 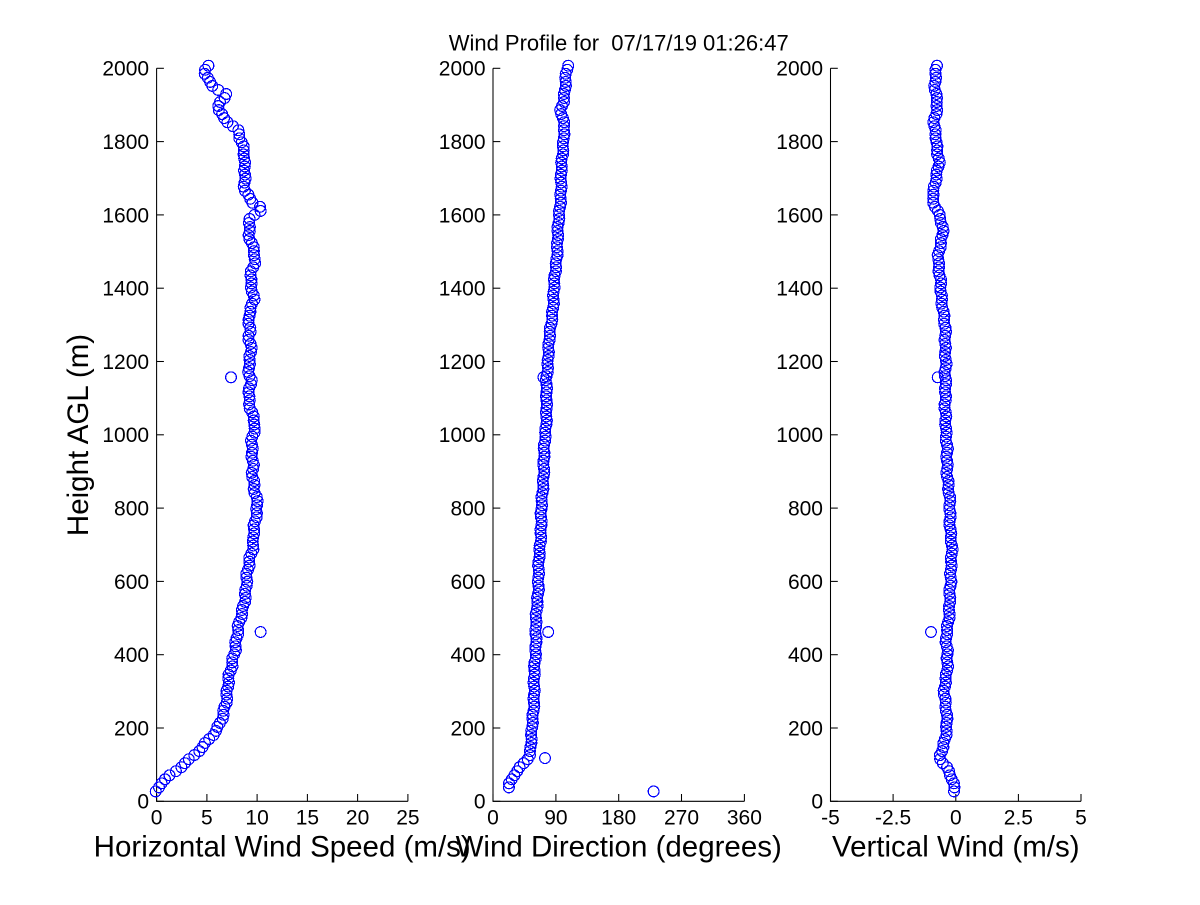 I want to click on svg-text: 15, so click(x=307, y=818).